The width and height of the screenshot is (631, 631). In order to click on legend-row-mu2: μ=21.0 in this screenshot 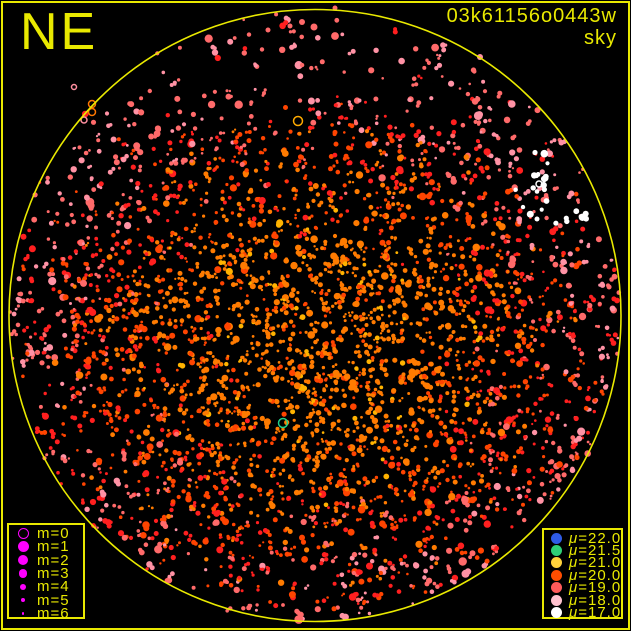, I will do `click(583, 563)`.